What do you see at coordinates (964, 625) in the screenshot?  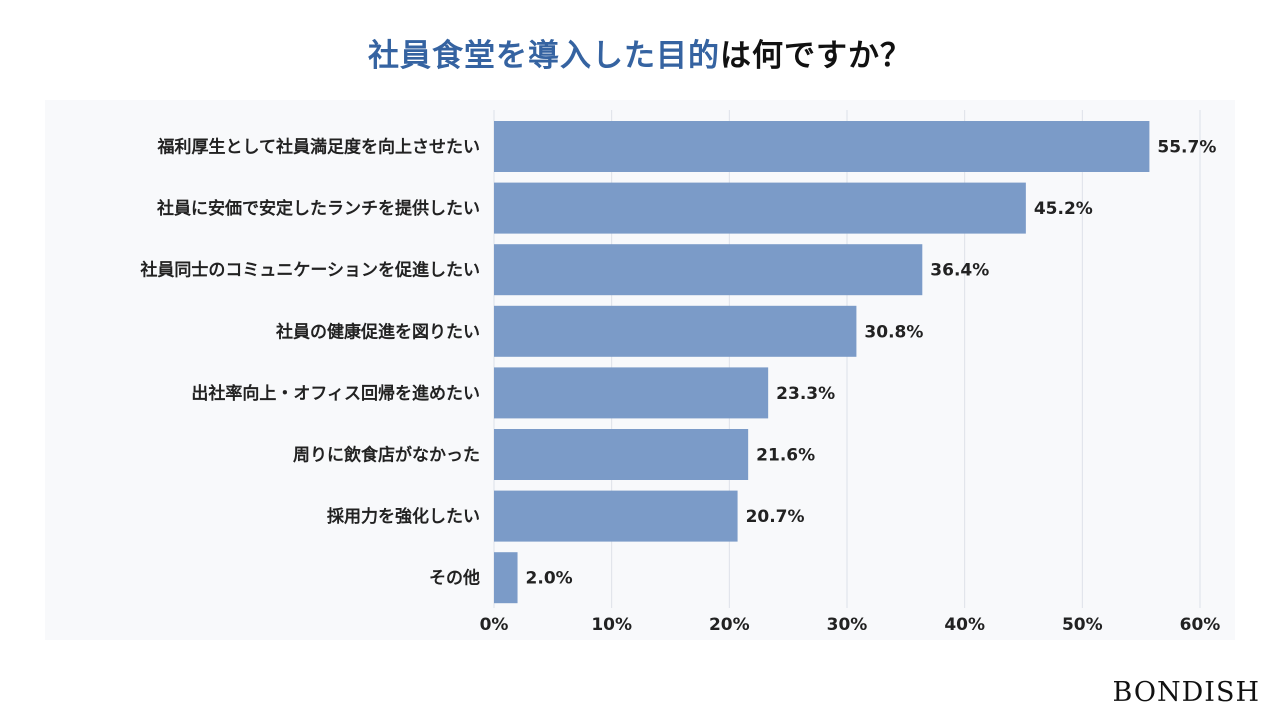 I see `x-tick-label: 40%` at bounding box center [964, 625].